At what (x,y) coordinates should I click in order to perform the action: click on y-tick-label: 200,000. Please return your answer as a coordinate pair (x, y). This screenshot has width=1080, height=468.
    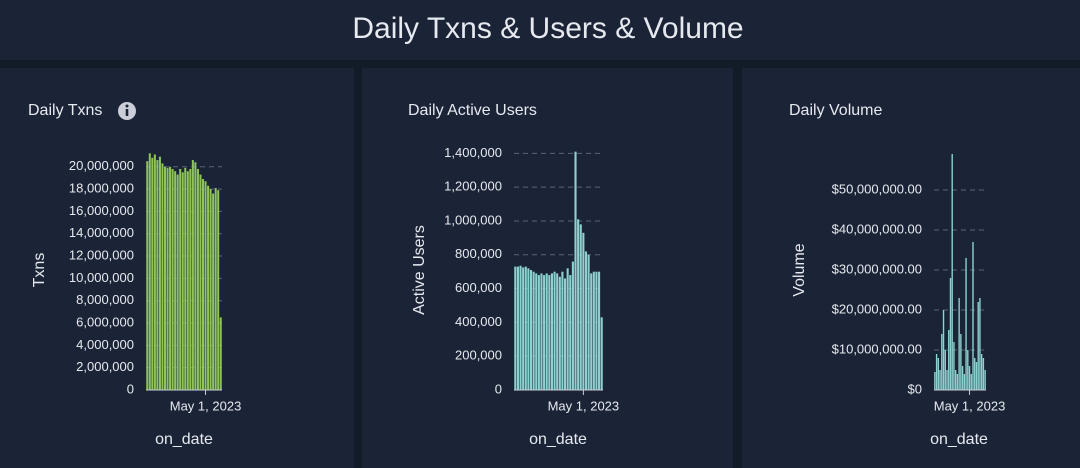
    Looking at the image, I should click on (478, 355).